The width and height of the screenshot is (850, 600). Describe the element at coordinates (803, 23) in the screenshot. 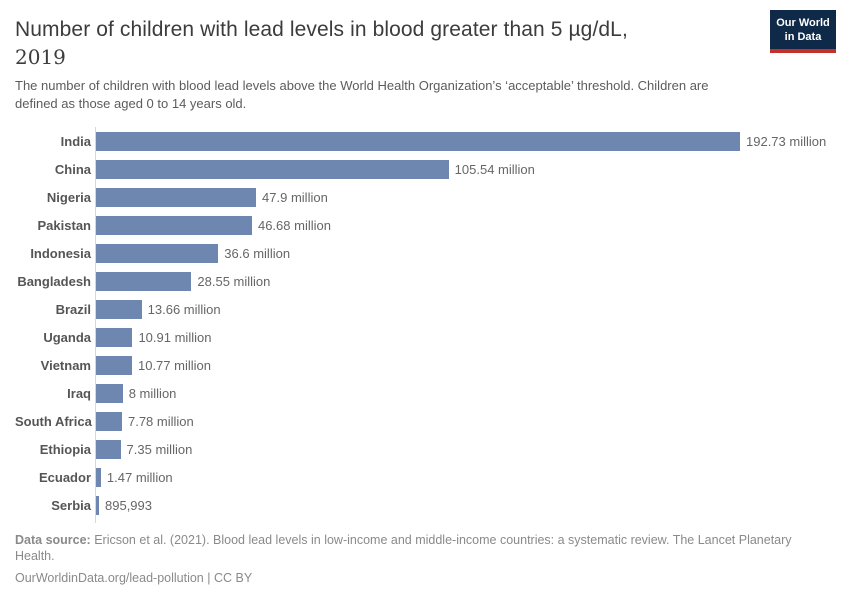

I see `owid-logo-line1: Our World` at that location.